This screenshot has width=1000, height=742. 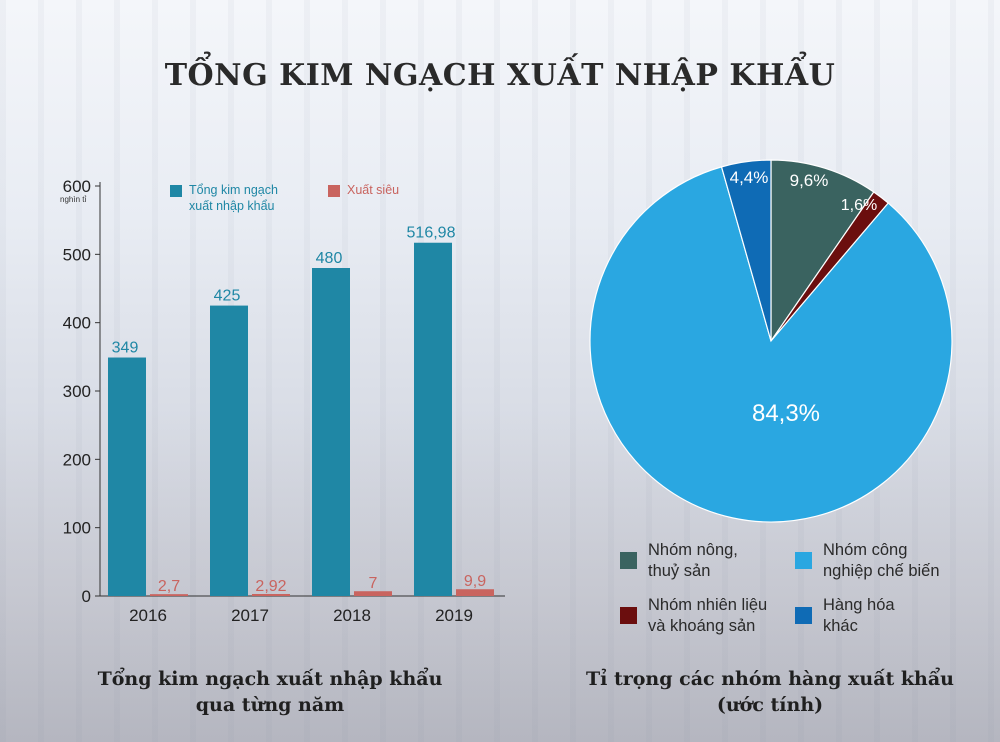 I want to click on y-unit-label: nghìn tỉ, so click(x=73, y=199).